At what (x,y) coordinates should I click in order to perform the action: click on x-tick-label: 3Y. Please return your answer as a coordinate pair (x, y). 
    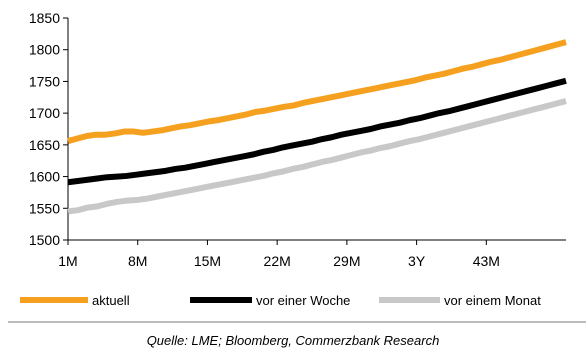
    Looking at the image, I should click on (417, 261).